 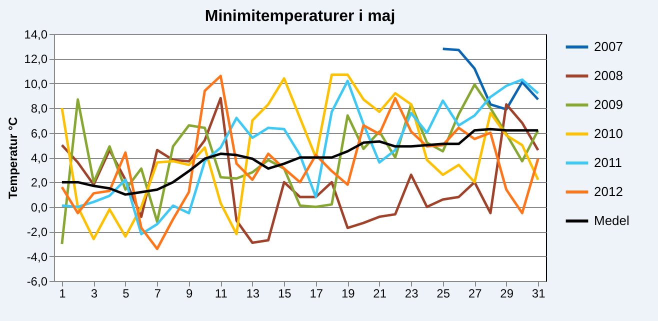 I want to click on line-series, so click(x=491, y=79).